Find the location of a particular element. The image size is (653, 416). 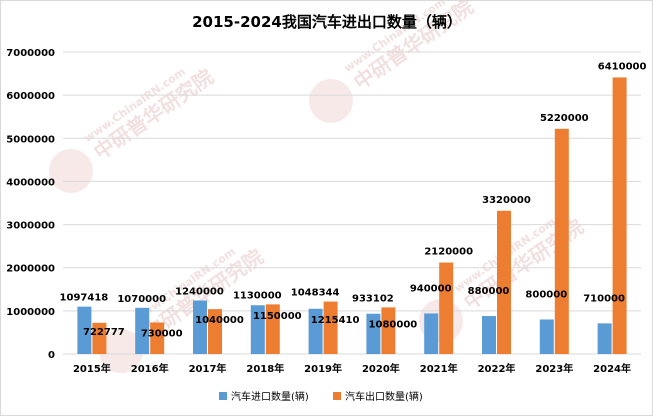

x-category-label: 2023年 is located at coordinates (554, 368).